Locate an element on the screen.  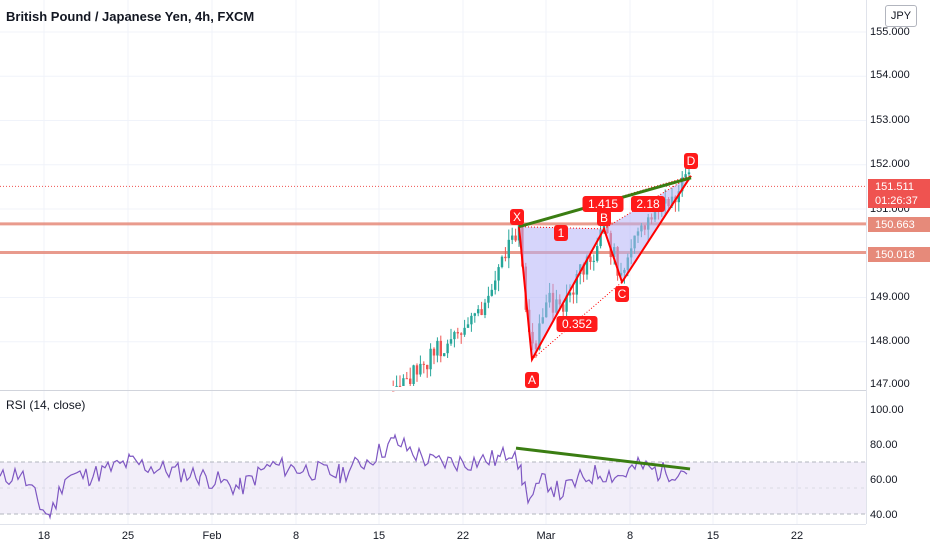
point-d-label: D is located at coordinates (691, 161).